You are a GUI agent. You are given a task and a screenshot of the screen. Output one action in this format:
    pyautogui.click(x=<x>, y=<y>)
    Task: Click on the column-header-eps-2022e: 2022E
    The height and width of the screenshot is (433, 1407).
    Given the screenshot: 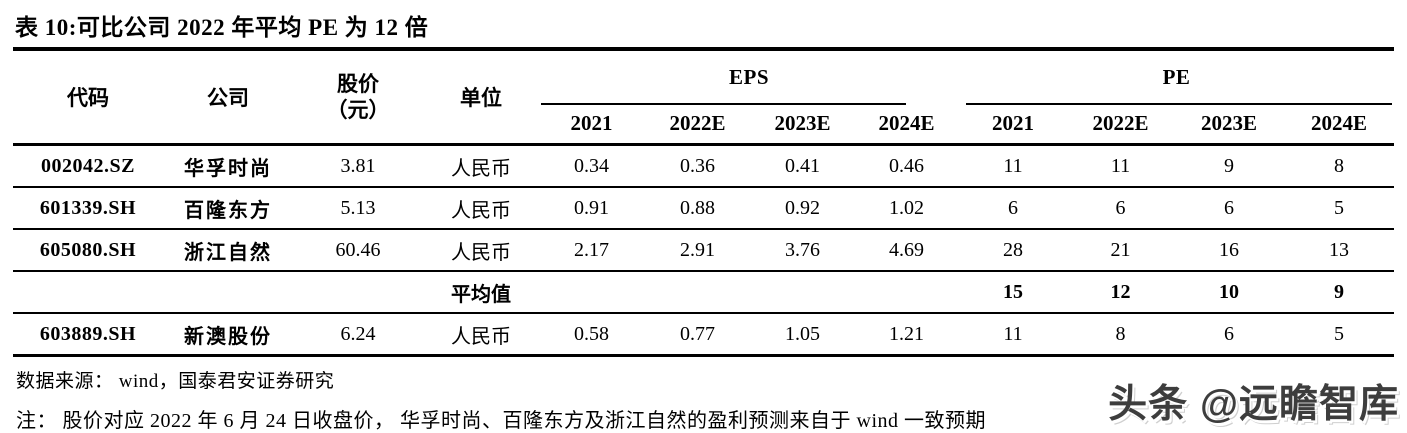 What is the action you would take?
    pyautogui.click(x=697, y=125)
    